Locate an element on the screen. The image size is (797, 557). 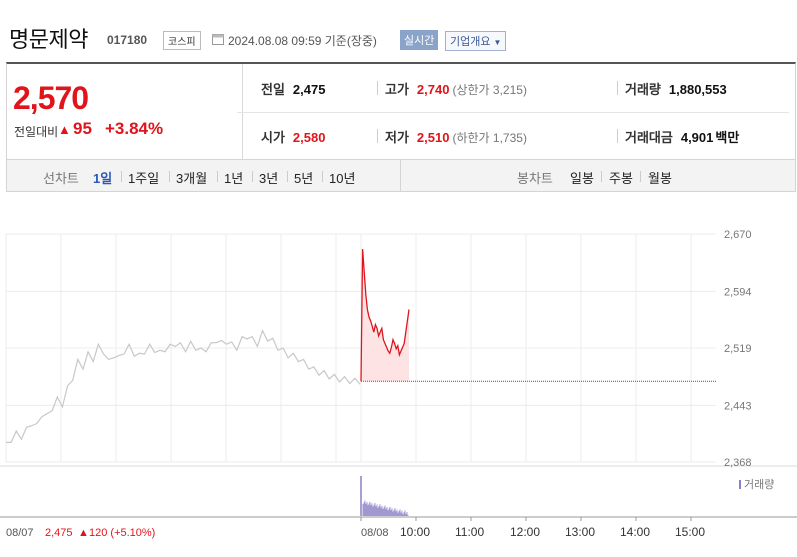
x-tick-label: 11:00 is located at coordinates (469, 532).